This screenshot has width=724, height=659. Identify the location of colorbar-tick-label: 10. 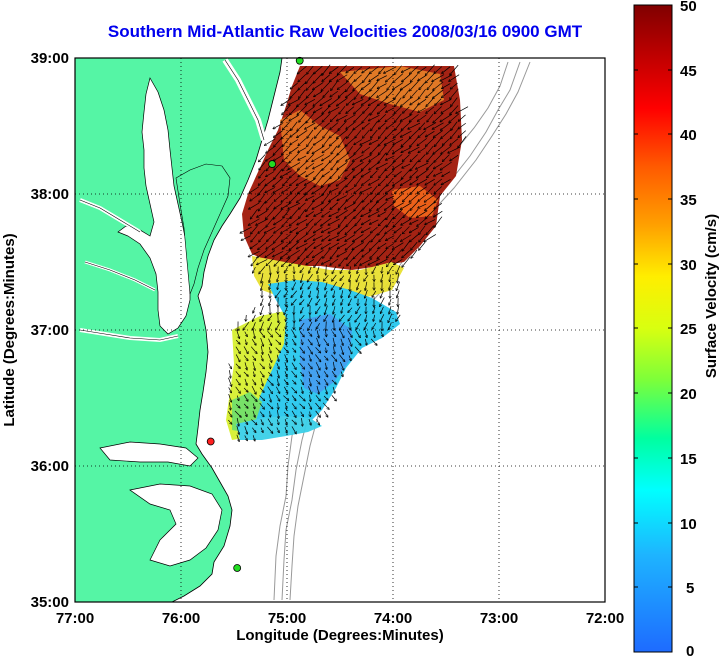
(688, 524).